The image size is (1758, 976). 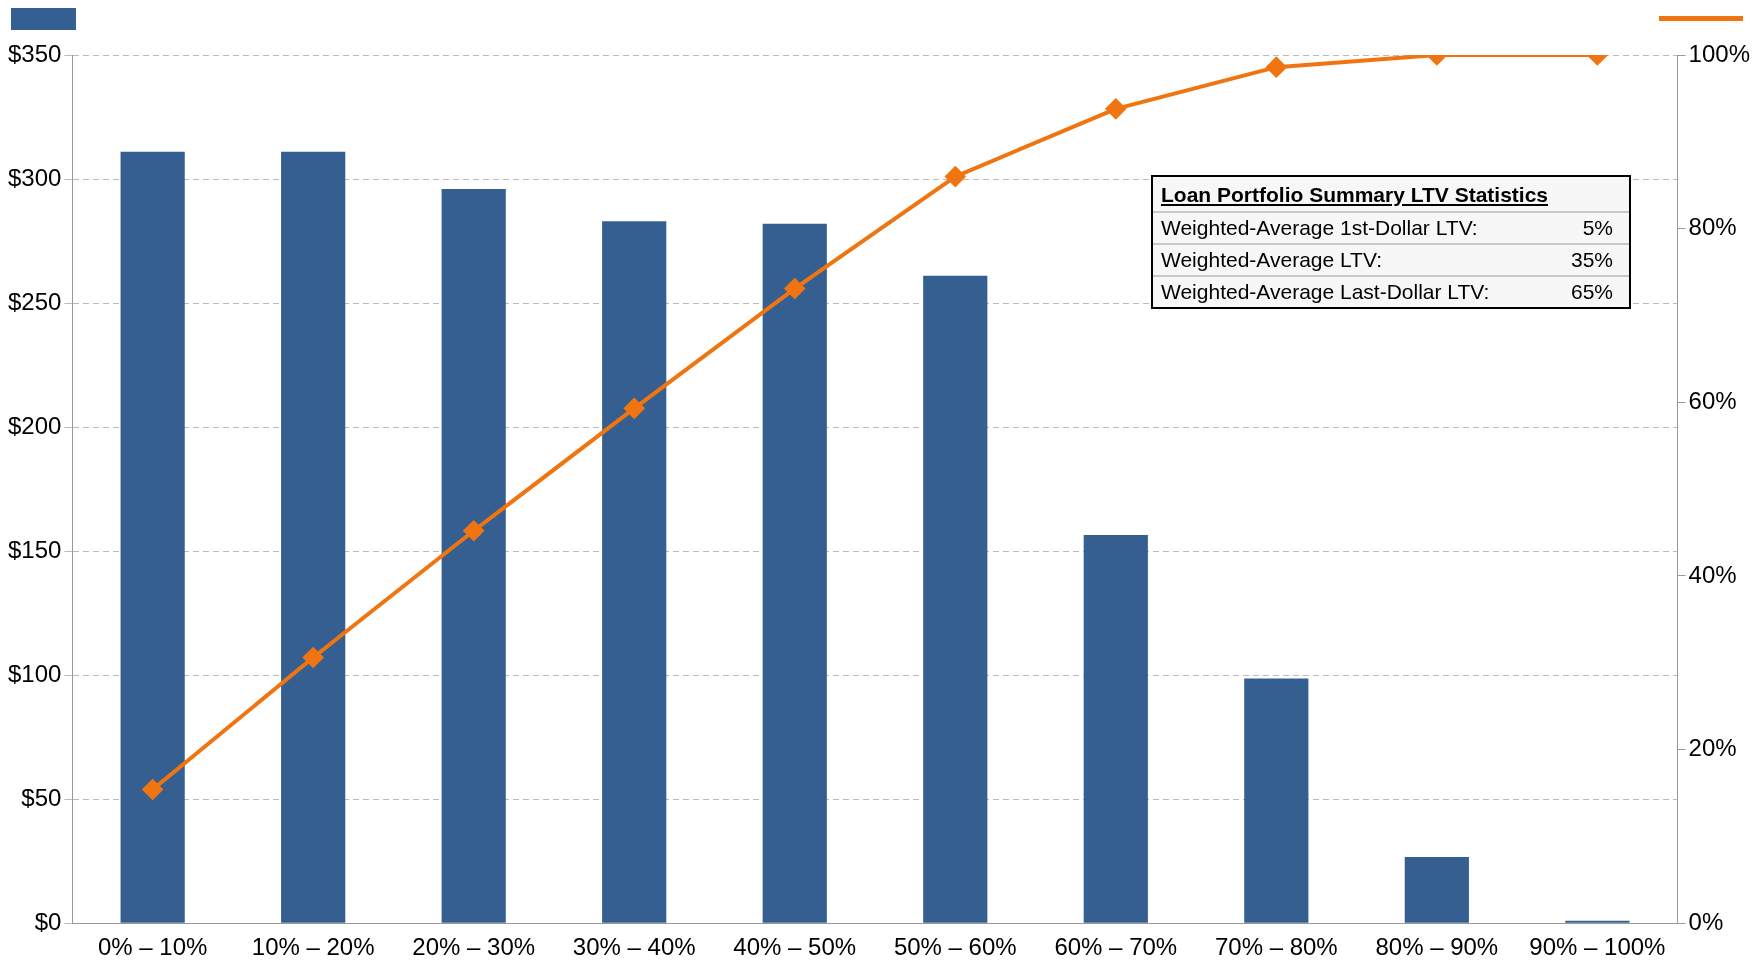 What do you see at coordinates (1712, 574) in the screenshot?
I see `y2-tick-label: 40%` at bounding box center [1712, 574].